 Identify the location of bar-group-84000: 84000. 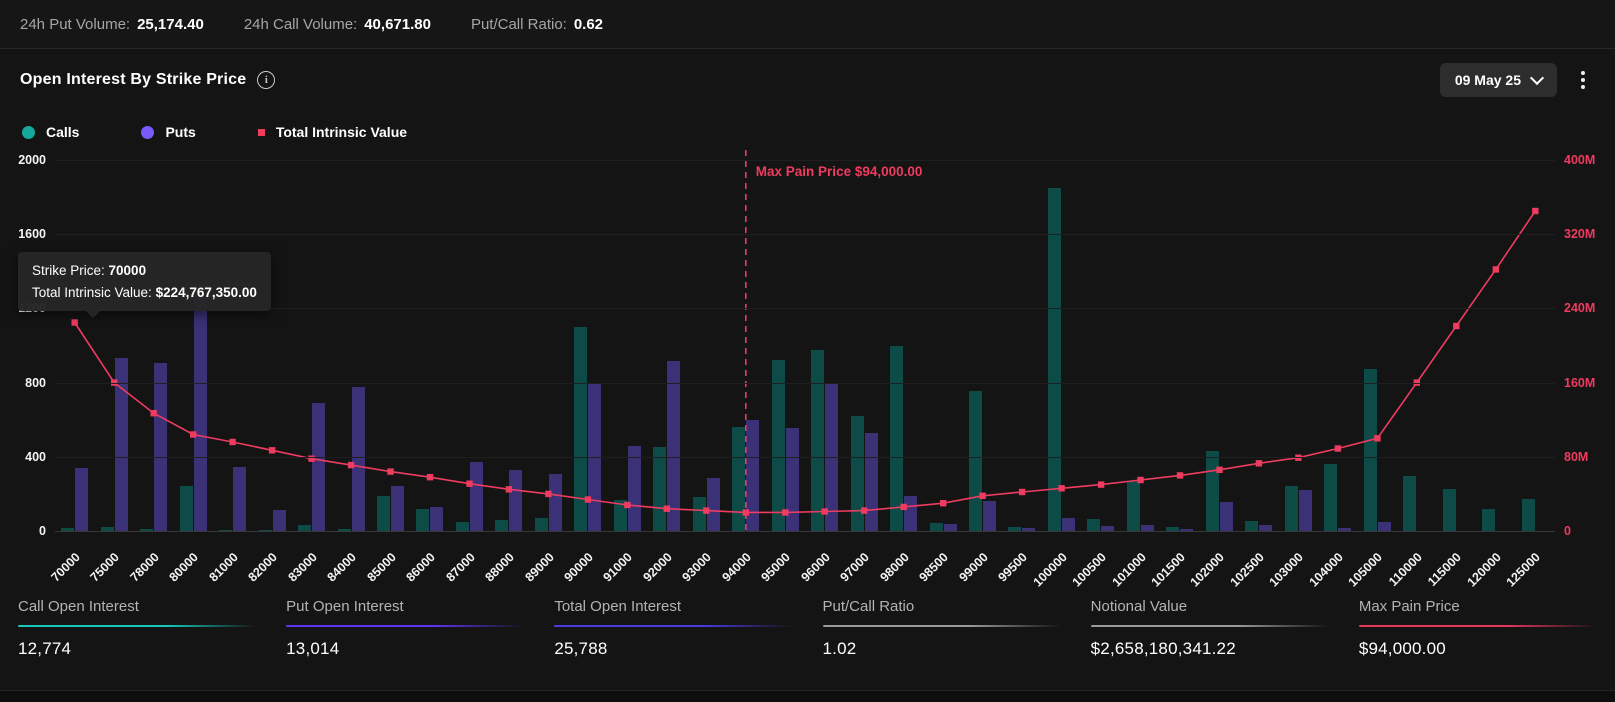
(347, 372).